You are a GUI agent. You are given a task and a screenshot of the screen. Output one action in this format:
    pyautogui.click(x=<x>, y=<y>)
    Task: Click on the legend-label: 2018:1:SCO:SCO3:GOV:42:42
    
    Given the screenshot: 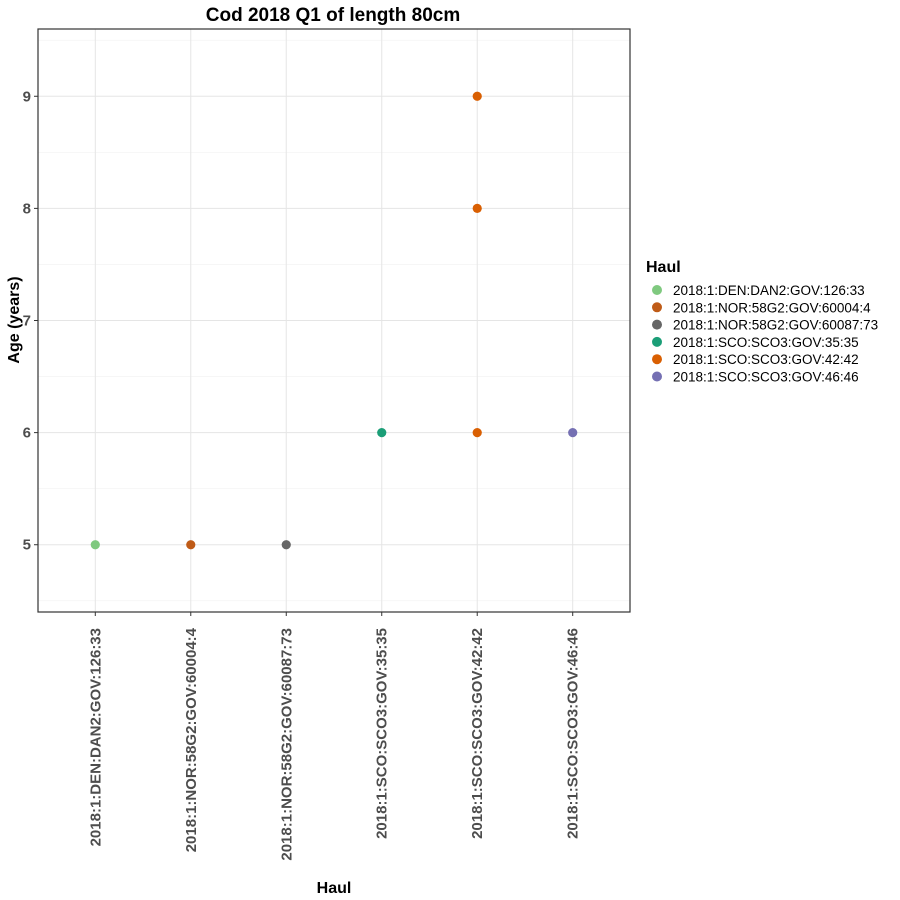 What is the action you would take?
    pyautogui.click(x=766, y=359)
    